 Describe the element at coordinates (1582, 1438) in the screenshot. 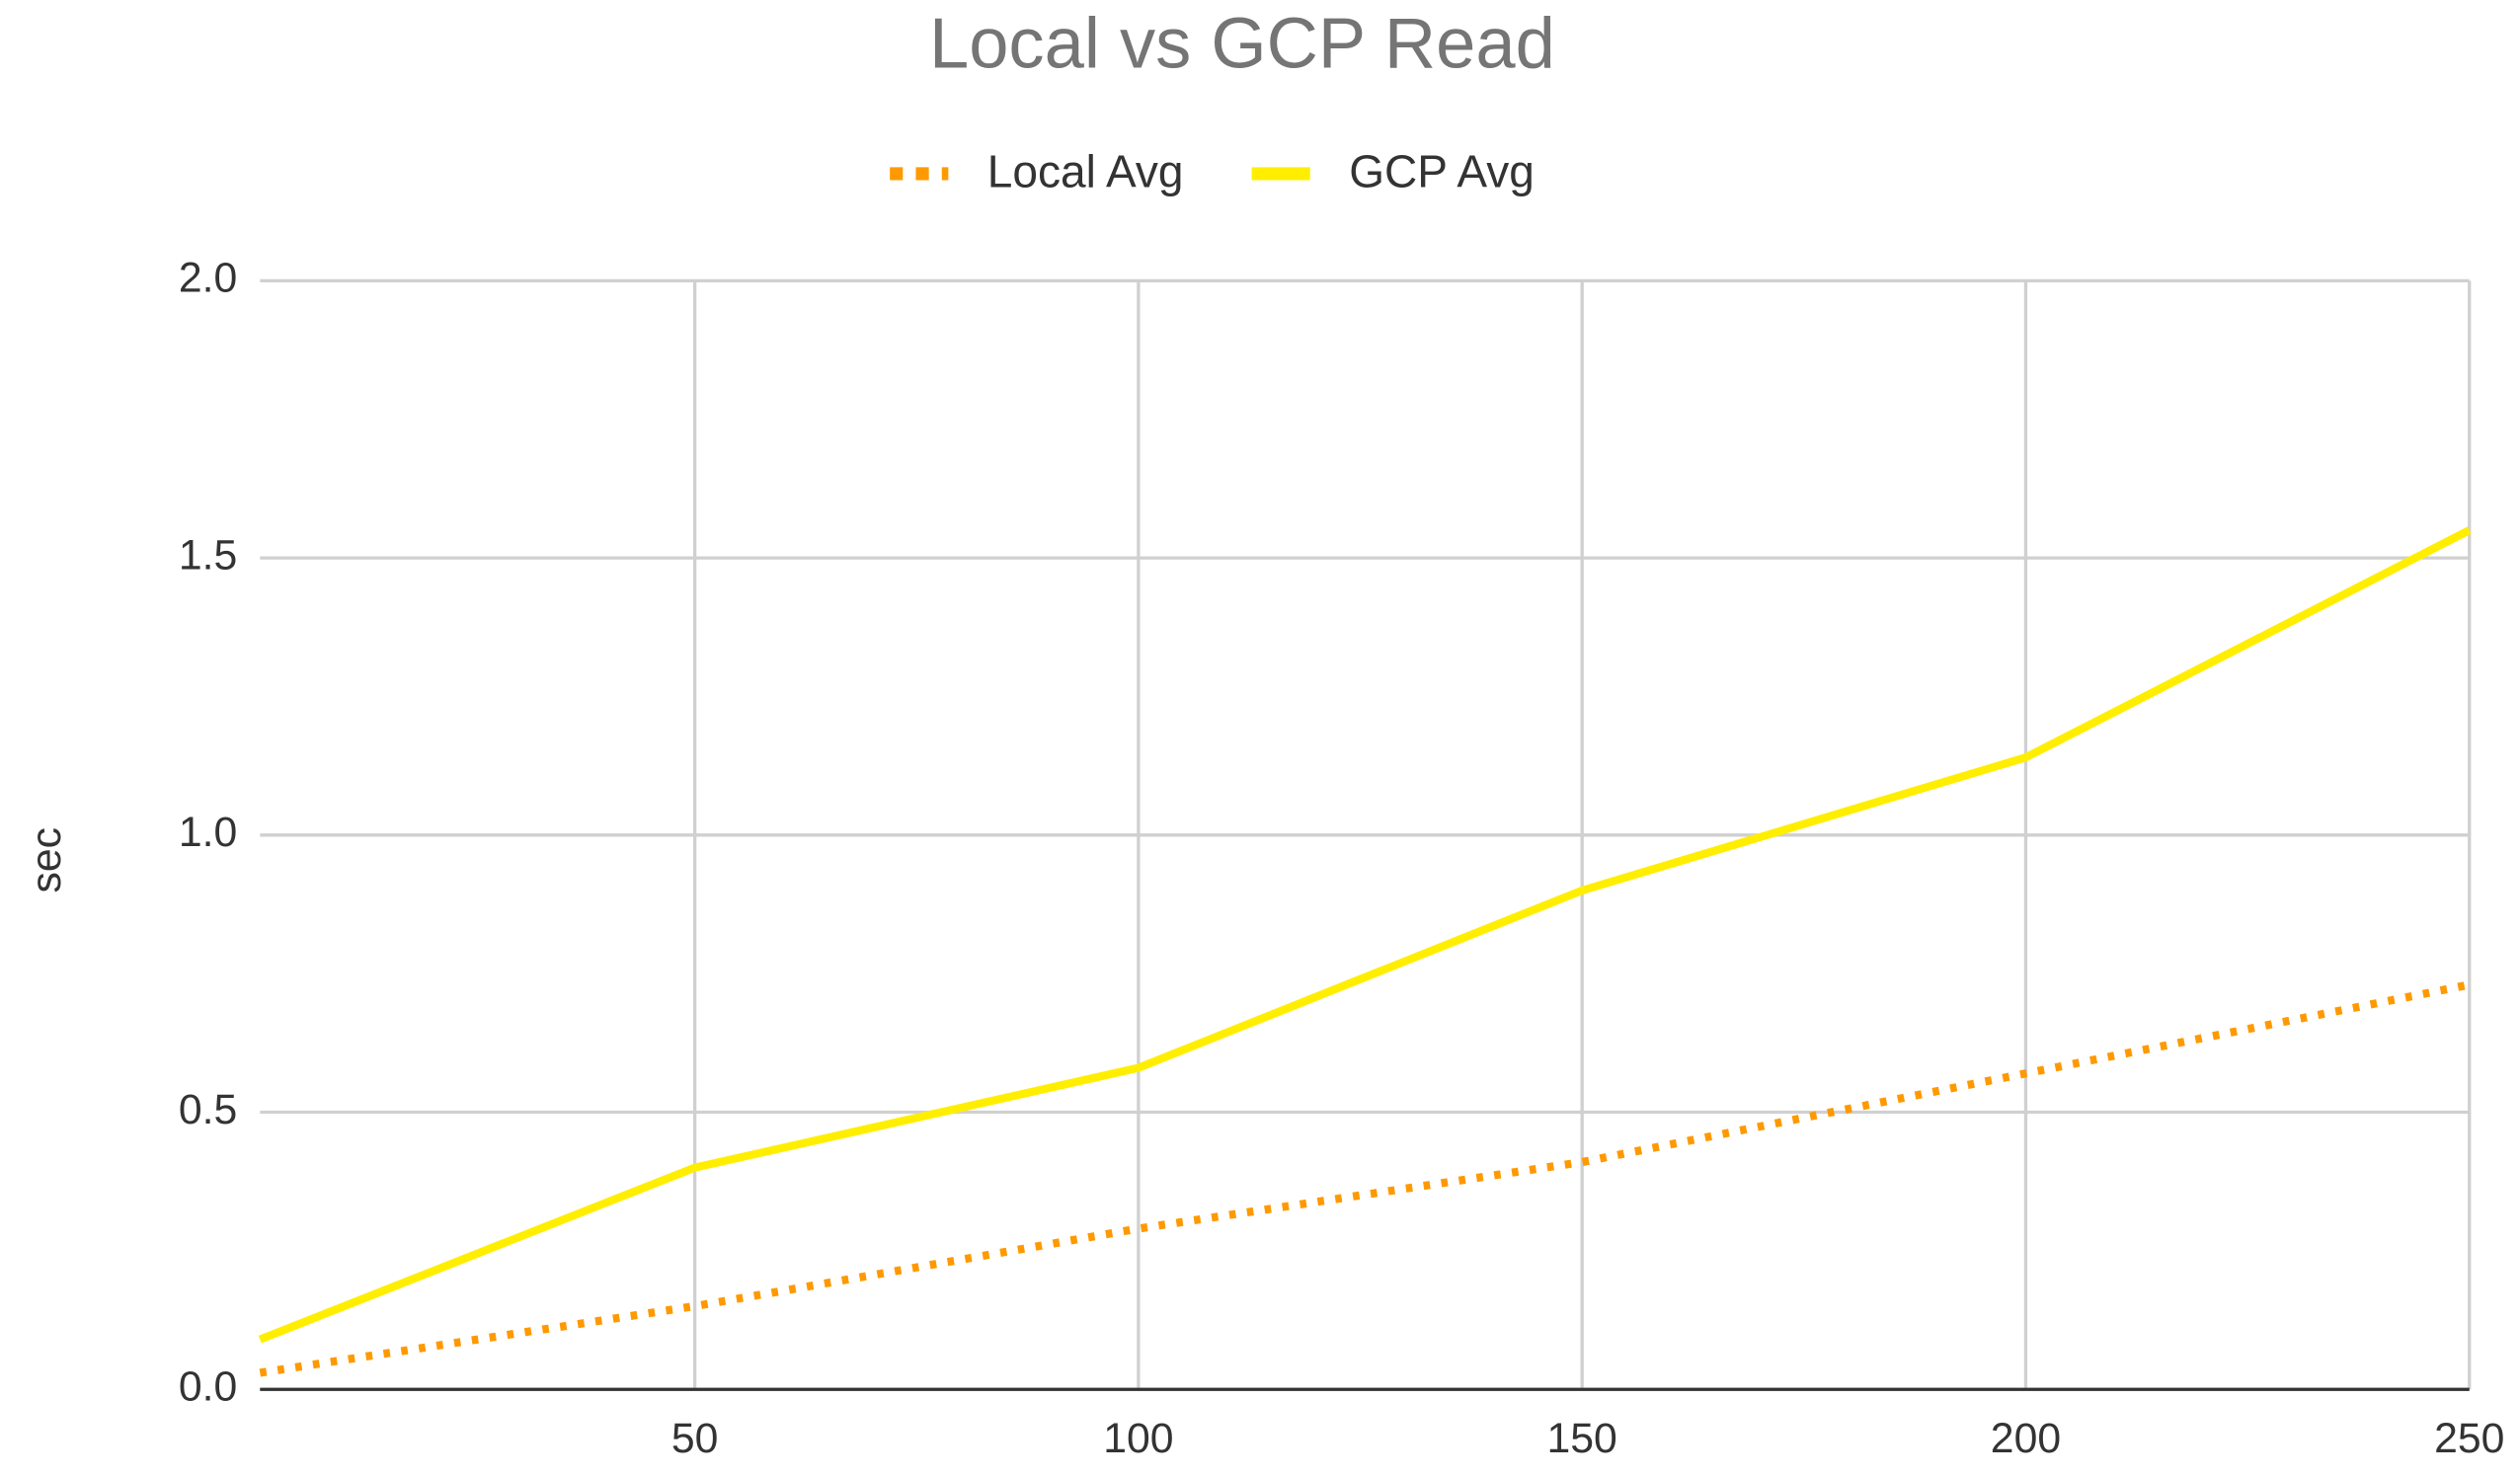

I see `x-tick-label: 150` at that location.